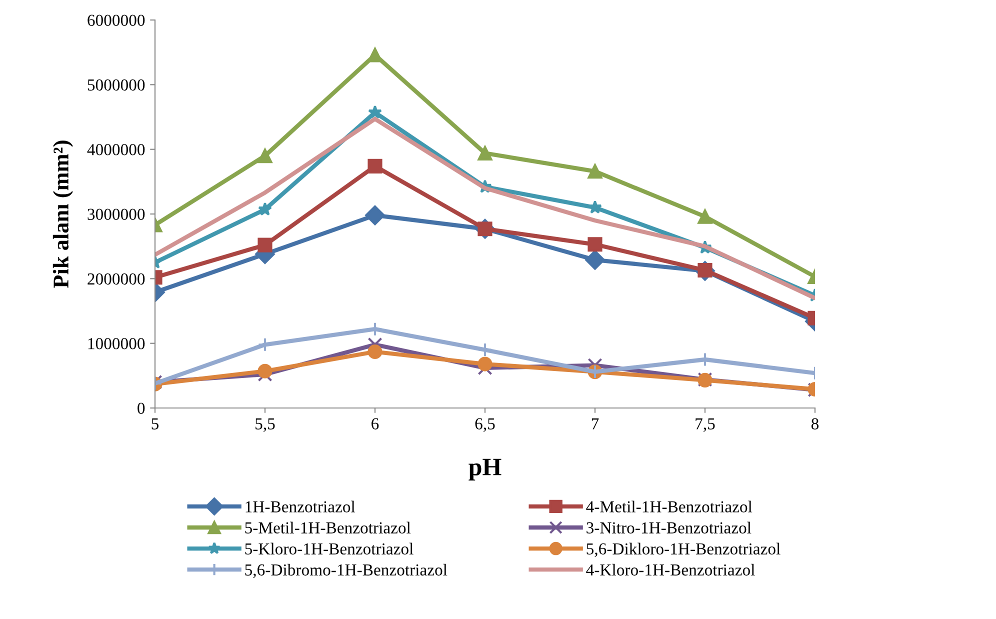 The image size is (996, 619). Describe the element at coordinates (705, 425) in the screenshot. I see `x-tick-label: 7,5` at that location.